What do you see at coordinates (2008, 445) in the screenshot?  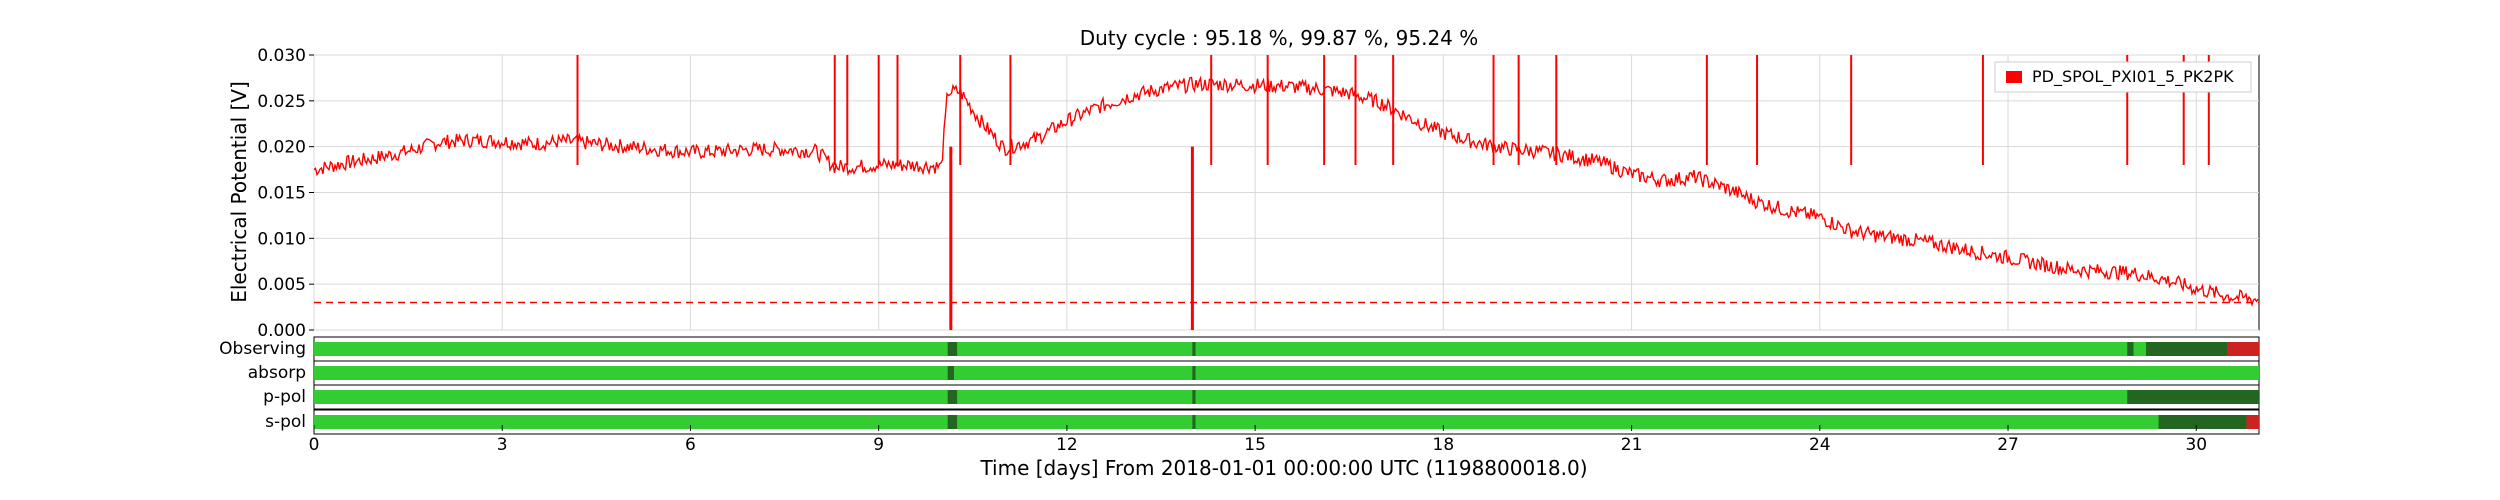 I see `x-tick-label: 27` at bounding box center [2008, 445].